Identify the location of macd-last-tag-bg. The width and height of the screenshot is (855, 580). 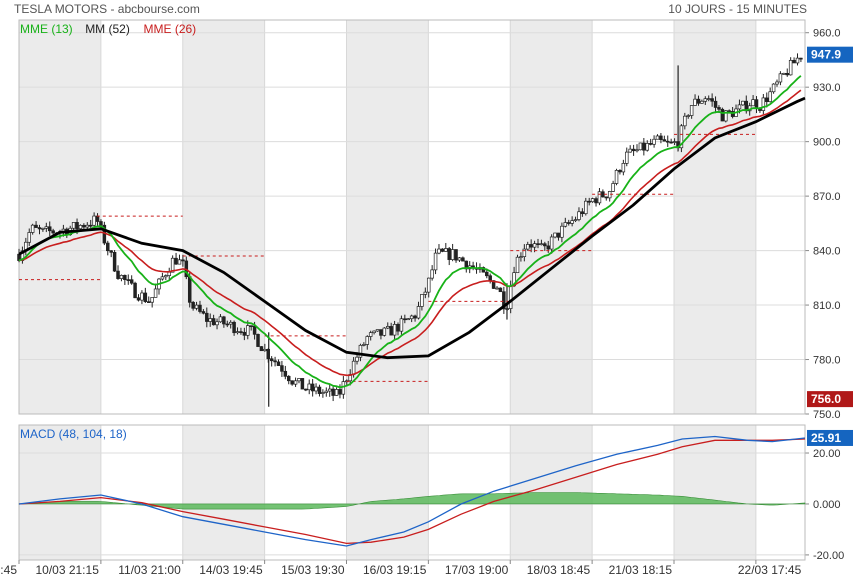
(830, 437).